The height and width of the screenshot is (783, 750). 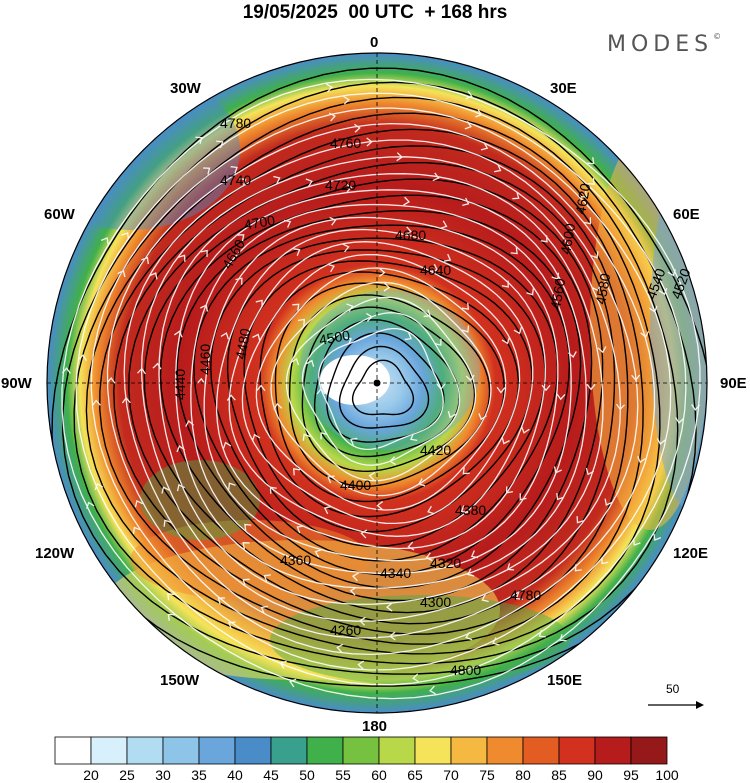 What do you see at coordinates (733, 383) in the screenshot?
I see `lon-label-90e: 90E` at bounding box center [733, 383].